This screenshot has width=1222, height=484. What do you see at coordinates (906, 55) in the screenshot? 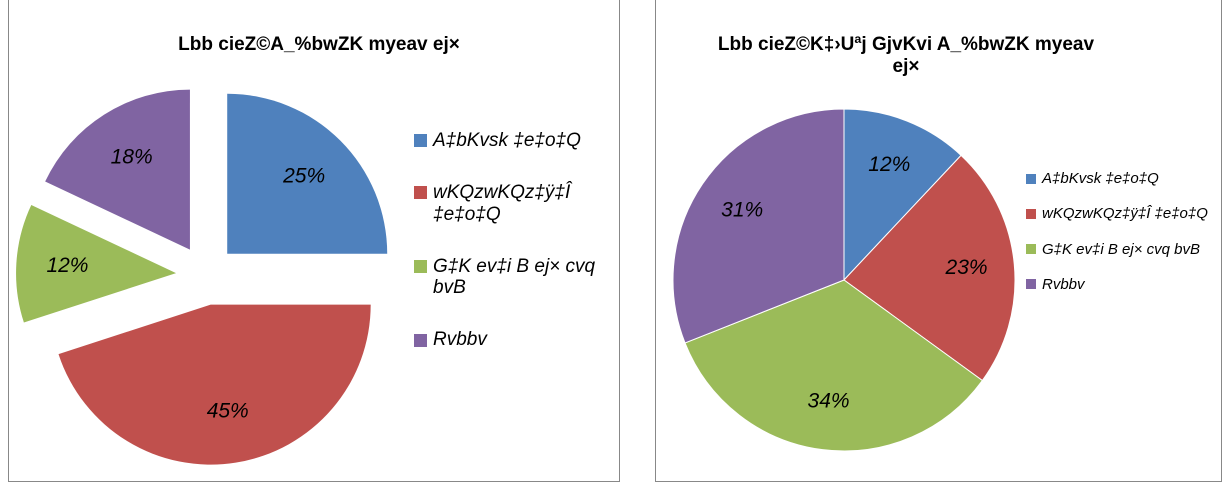
I see `chart-title: Lbb cieZ©K‡›Uªj GjvKvi A_%bwZK myeav ej×` at bounding box center [906, 55].